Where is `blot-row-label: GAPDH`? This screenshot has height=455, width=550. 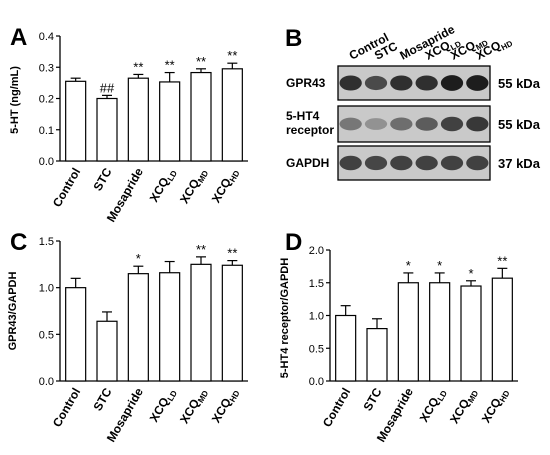 blot-row-label: GAPDH is located at coordinates (307, 163).